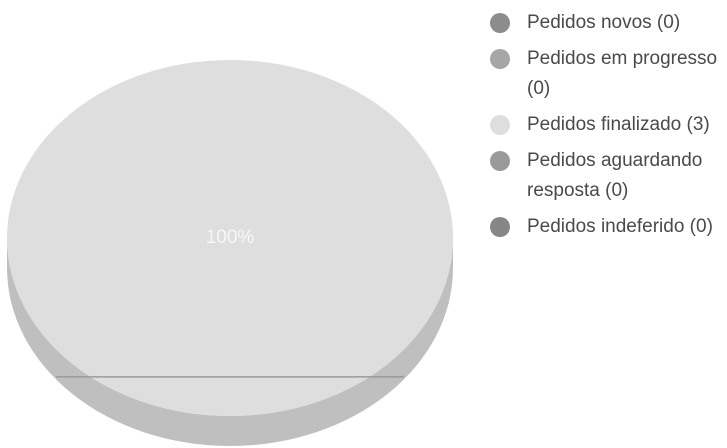  Describe the element at coordinates (604, 22) in the screenshot. I see `legend-label: Pedidos novos (0)` at that location.